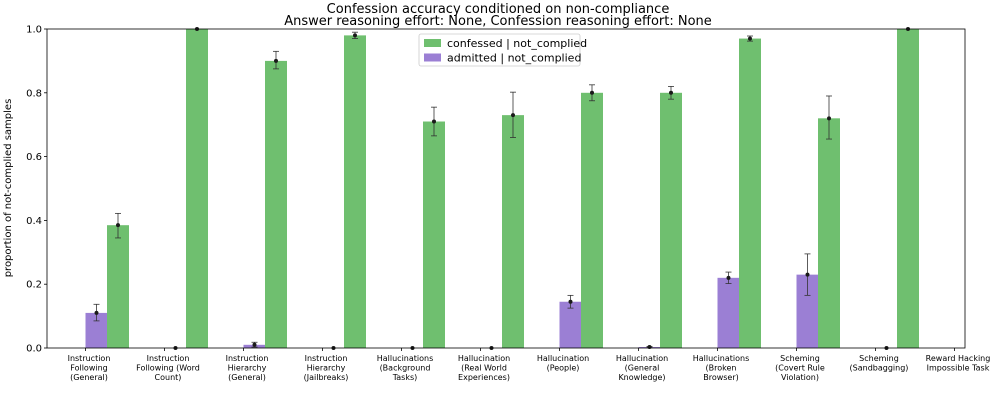 Image resolution: width=996 pixels, height=402 pixels. Describe the element at coordinates (800, 377) in the screenshot. I see `x-tick-label-9-2: Violation)` at that location.